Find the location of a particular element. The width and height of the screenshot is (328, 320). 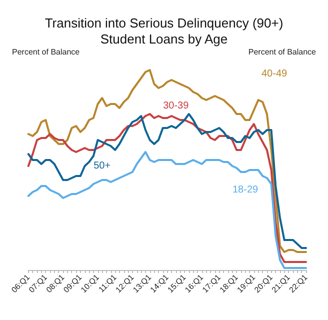

text: 40-49 is located at coordinates (274, 74).